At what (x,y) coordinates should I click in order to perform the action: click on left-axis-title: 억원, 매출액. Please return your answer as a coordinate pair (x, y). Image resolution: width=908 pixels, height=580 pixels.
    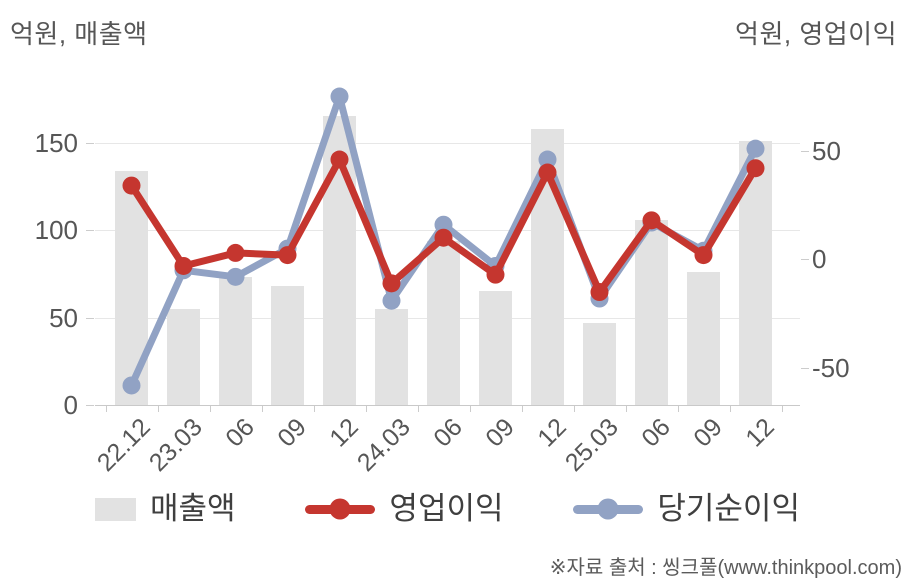
    Looking at the image, I should click on (79, 34).